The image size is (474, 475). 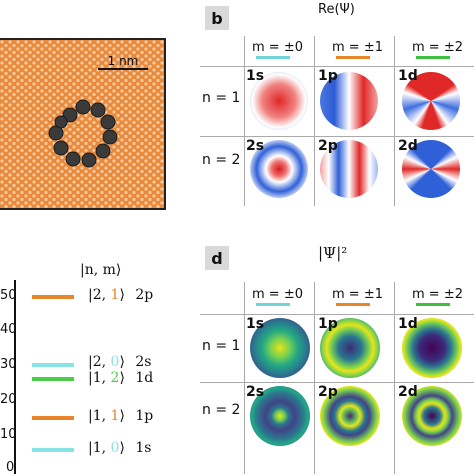 What do you see at coordinates (10, 467) in the screenshot?
I see `tick-0: 0` at bounding box center [10, 467].